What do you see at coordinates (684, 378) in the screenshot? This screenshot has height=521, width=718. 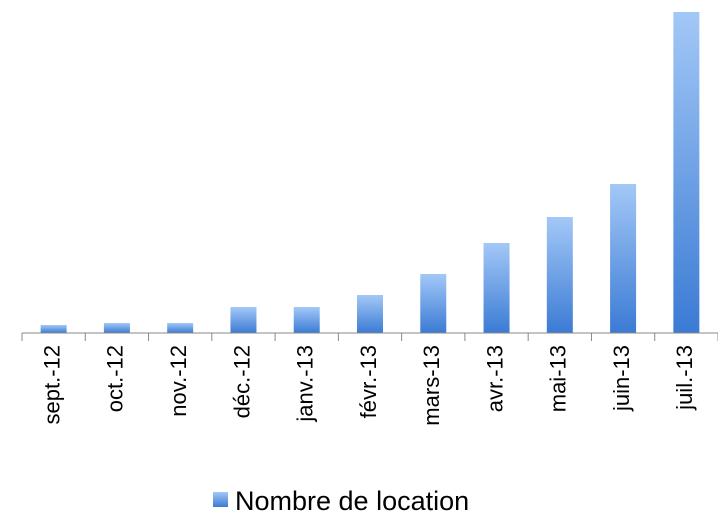 I see `x-tick-label: juil.-13` at bounding box center [684, 378].